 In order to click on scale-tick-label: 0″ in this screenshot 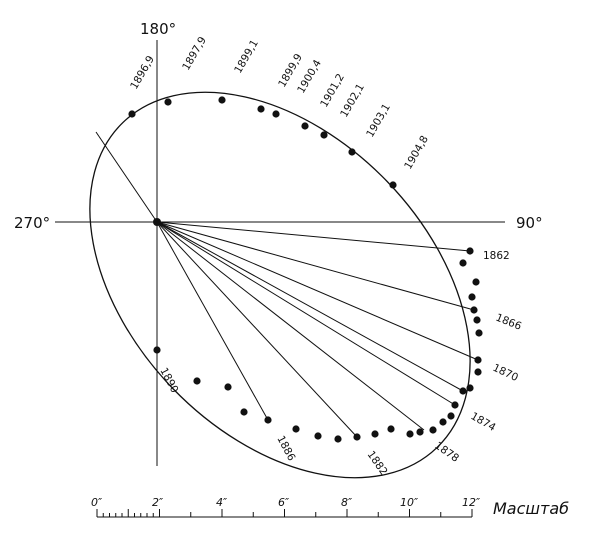, I will do `click(97, 502)`.